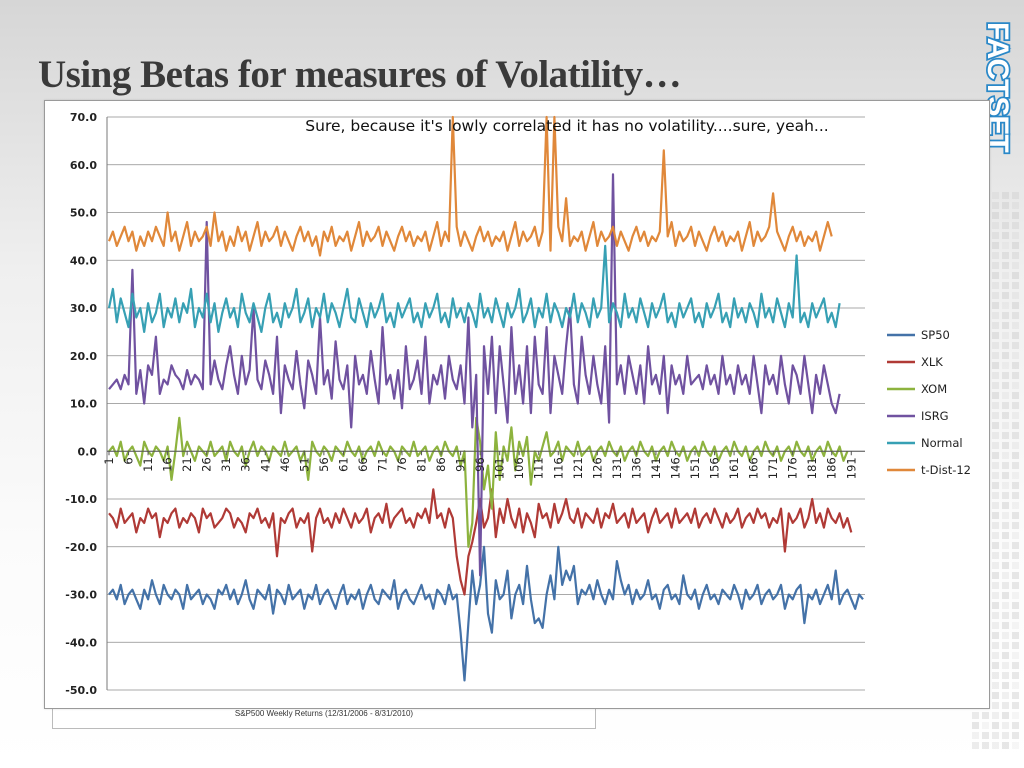 The width and height of the screenshot is (1024, 768). Describe the element at coordinates (285, 464) in the screenshot. I see `x-tick-label: 46` at that location.